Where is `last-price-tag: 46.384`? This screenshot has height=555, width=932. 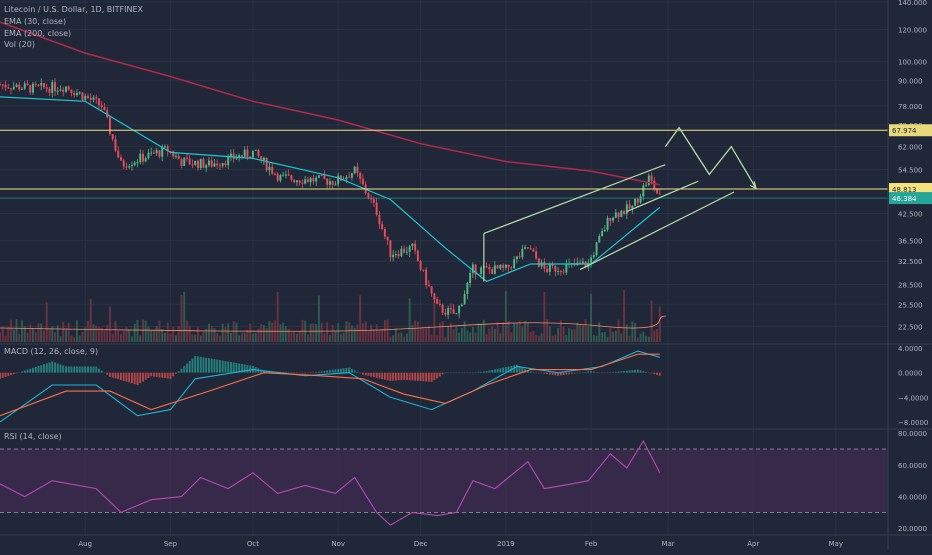
last-price-tag: 46.384 is located at coordinates (904, 199).